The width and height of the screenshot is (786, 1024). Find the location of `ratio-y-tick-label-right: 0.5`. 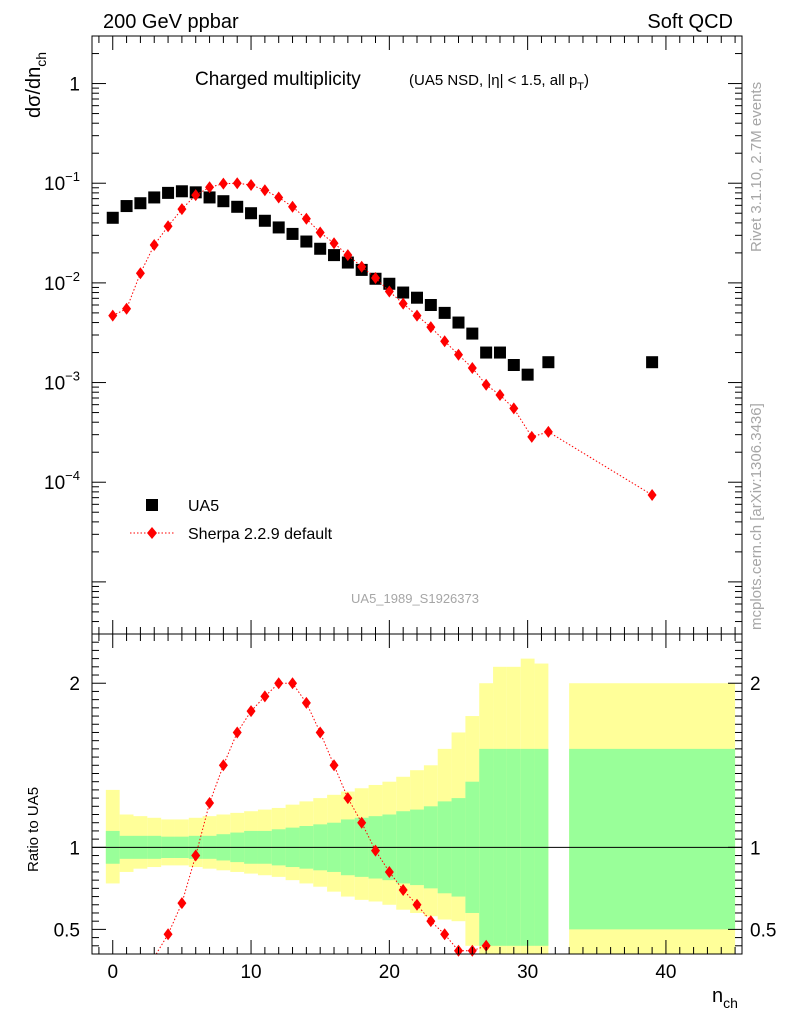

ratio-y-tick-label-right: 0.5 is located at coordinates (763, 930).